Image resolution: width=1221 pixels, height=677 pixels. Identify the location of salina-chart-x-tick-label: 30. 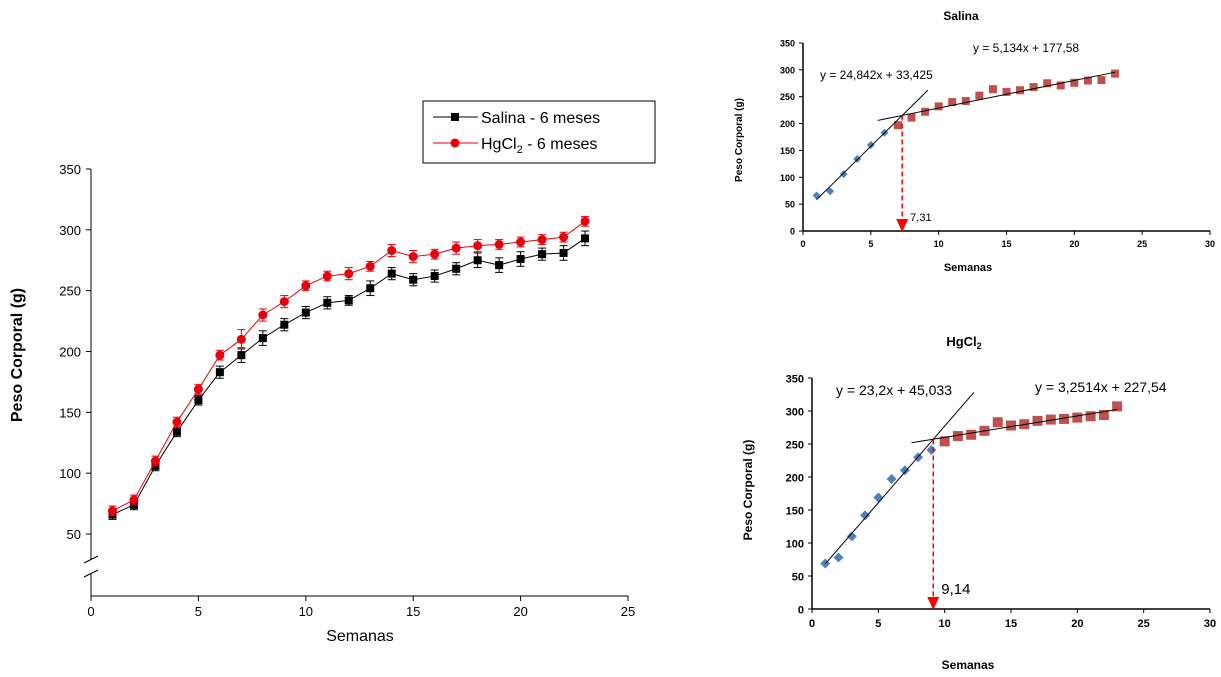
(1210, 244).